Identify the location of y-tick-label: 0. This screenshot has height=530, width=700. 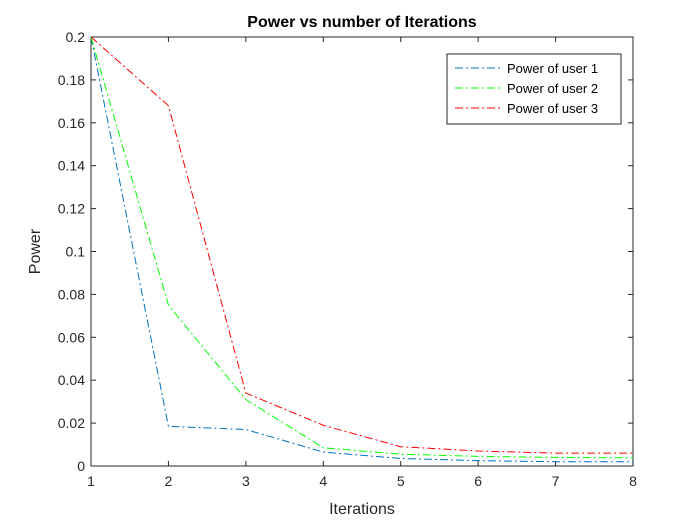
(81, 466).